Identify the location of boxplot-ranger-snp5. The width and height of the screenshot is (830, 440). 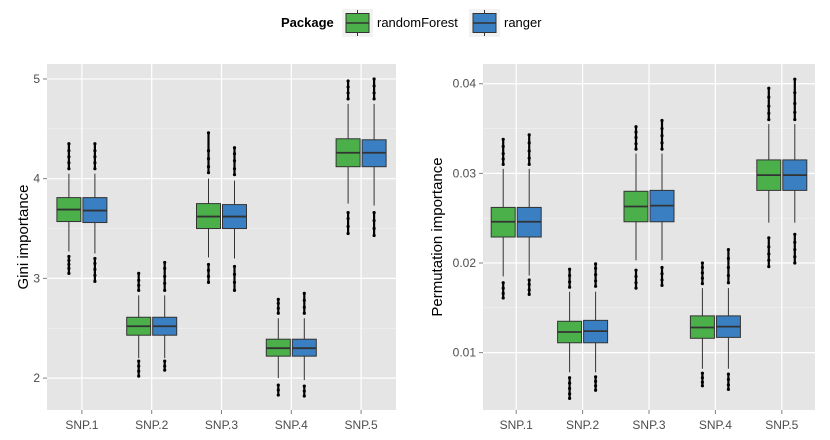
(374, 157).